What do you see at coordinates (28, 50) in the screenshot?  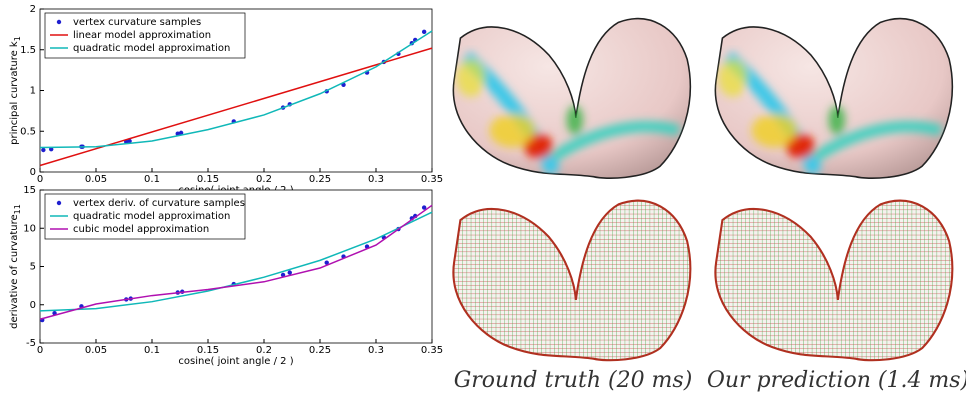 I see `y-tick-label: 1.5` at bounding box center [28, 50].